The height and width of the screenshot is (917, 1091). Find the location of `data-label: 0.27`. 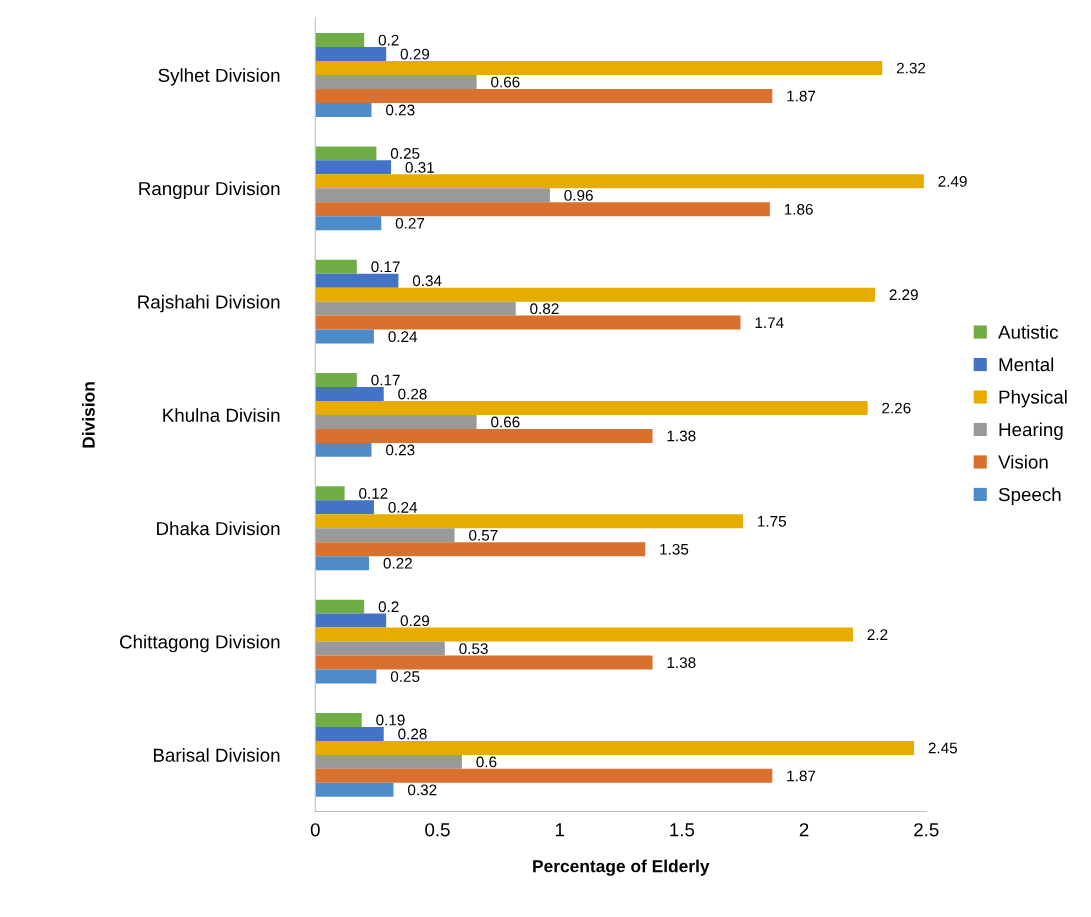

data-label: 0.27 is located at coordinates (410, 223).